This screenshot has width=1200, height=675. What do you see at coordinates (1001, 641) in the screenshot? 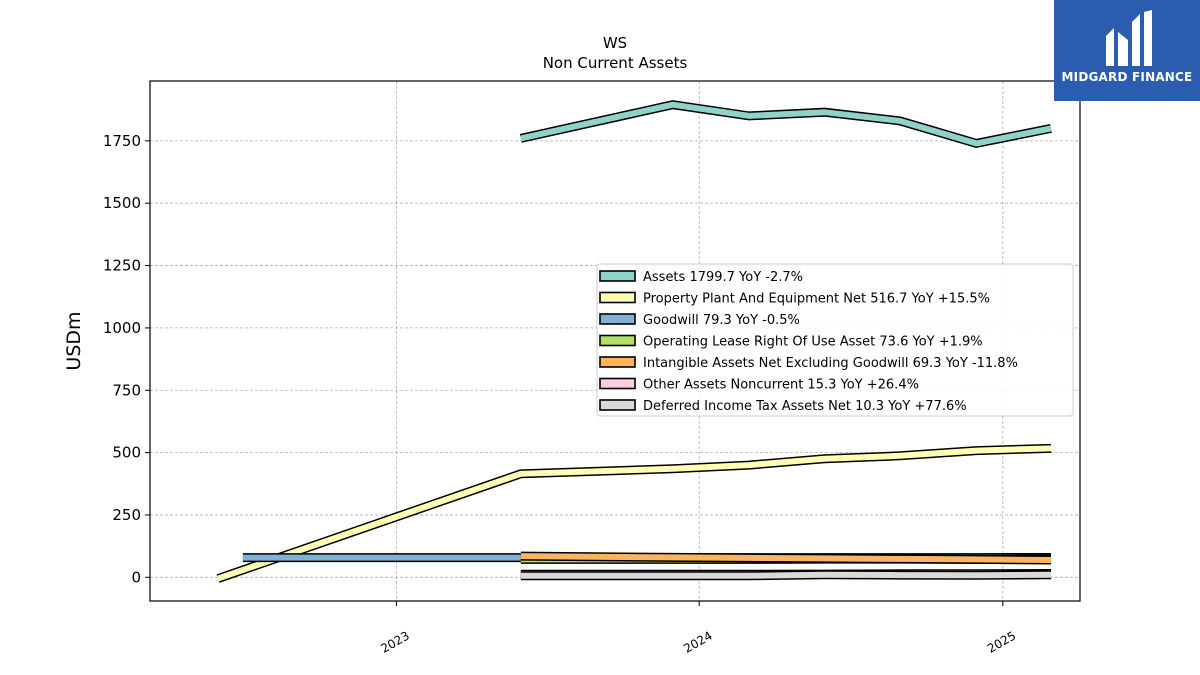
I see `x-tick-label: 2025` at bounding box center [1001, 641].